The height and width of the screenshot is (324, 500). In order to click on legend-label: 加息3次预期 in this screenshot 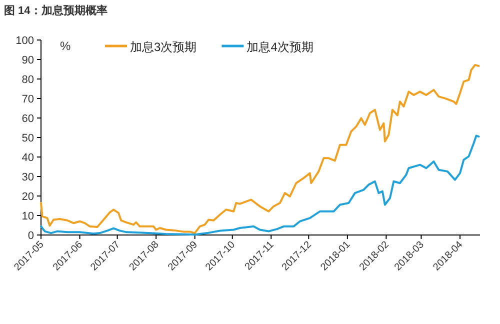, I will do `click(163, 47)`.